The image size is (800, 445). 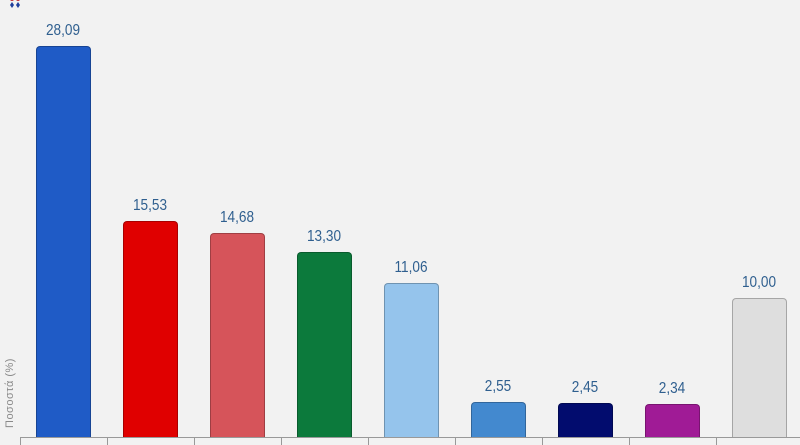 What do you see at coordinates (759, 282) in the screenshot?
I see `bar-value-label: 10,00` at bounding box center [759, 282].